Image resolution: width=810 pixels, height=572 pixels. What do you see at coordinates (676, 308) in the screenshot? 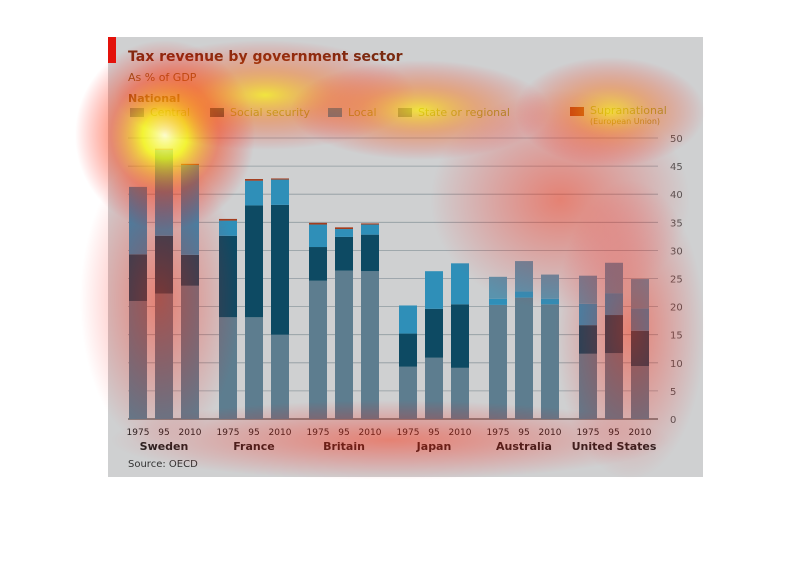
I see `y-tick-label: 20` at bounding box center [676, 308].